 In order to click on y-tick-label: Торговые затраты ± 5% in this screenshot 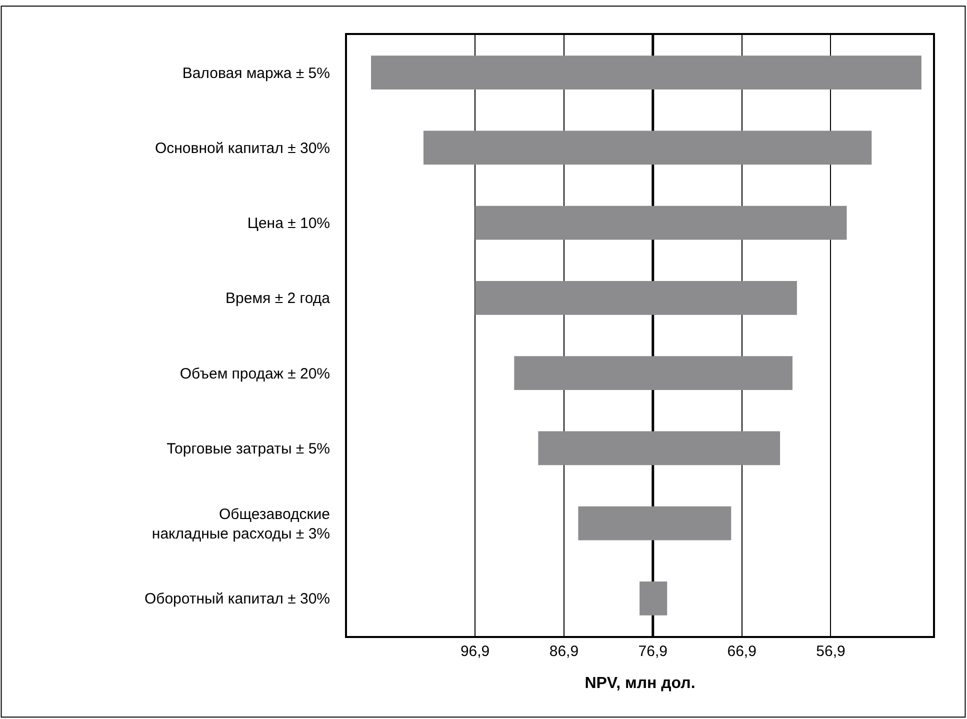, I will do `click(248, 449)`.